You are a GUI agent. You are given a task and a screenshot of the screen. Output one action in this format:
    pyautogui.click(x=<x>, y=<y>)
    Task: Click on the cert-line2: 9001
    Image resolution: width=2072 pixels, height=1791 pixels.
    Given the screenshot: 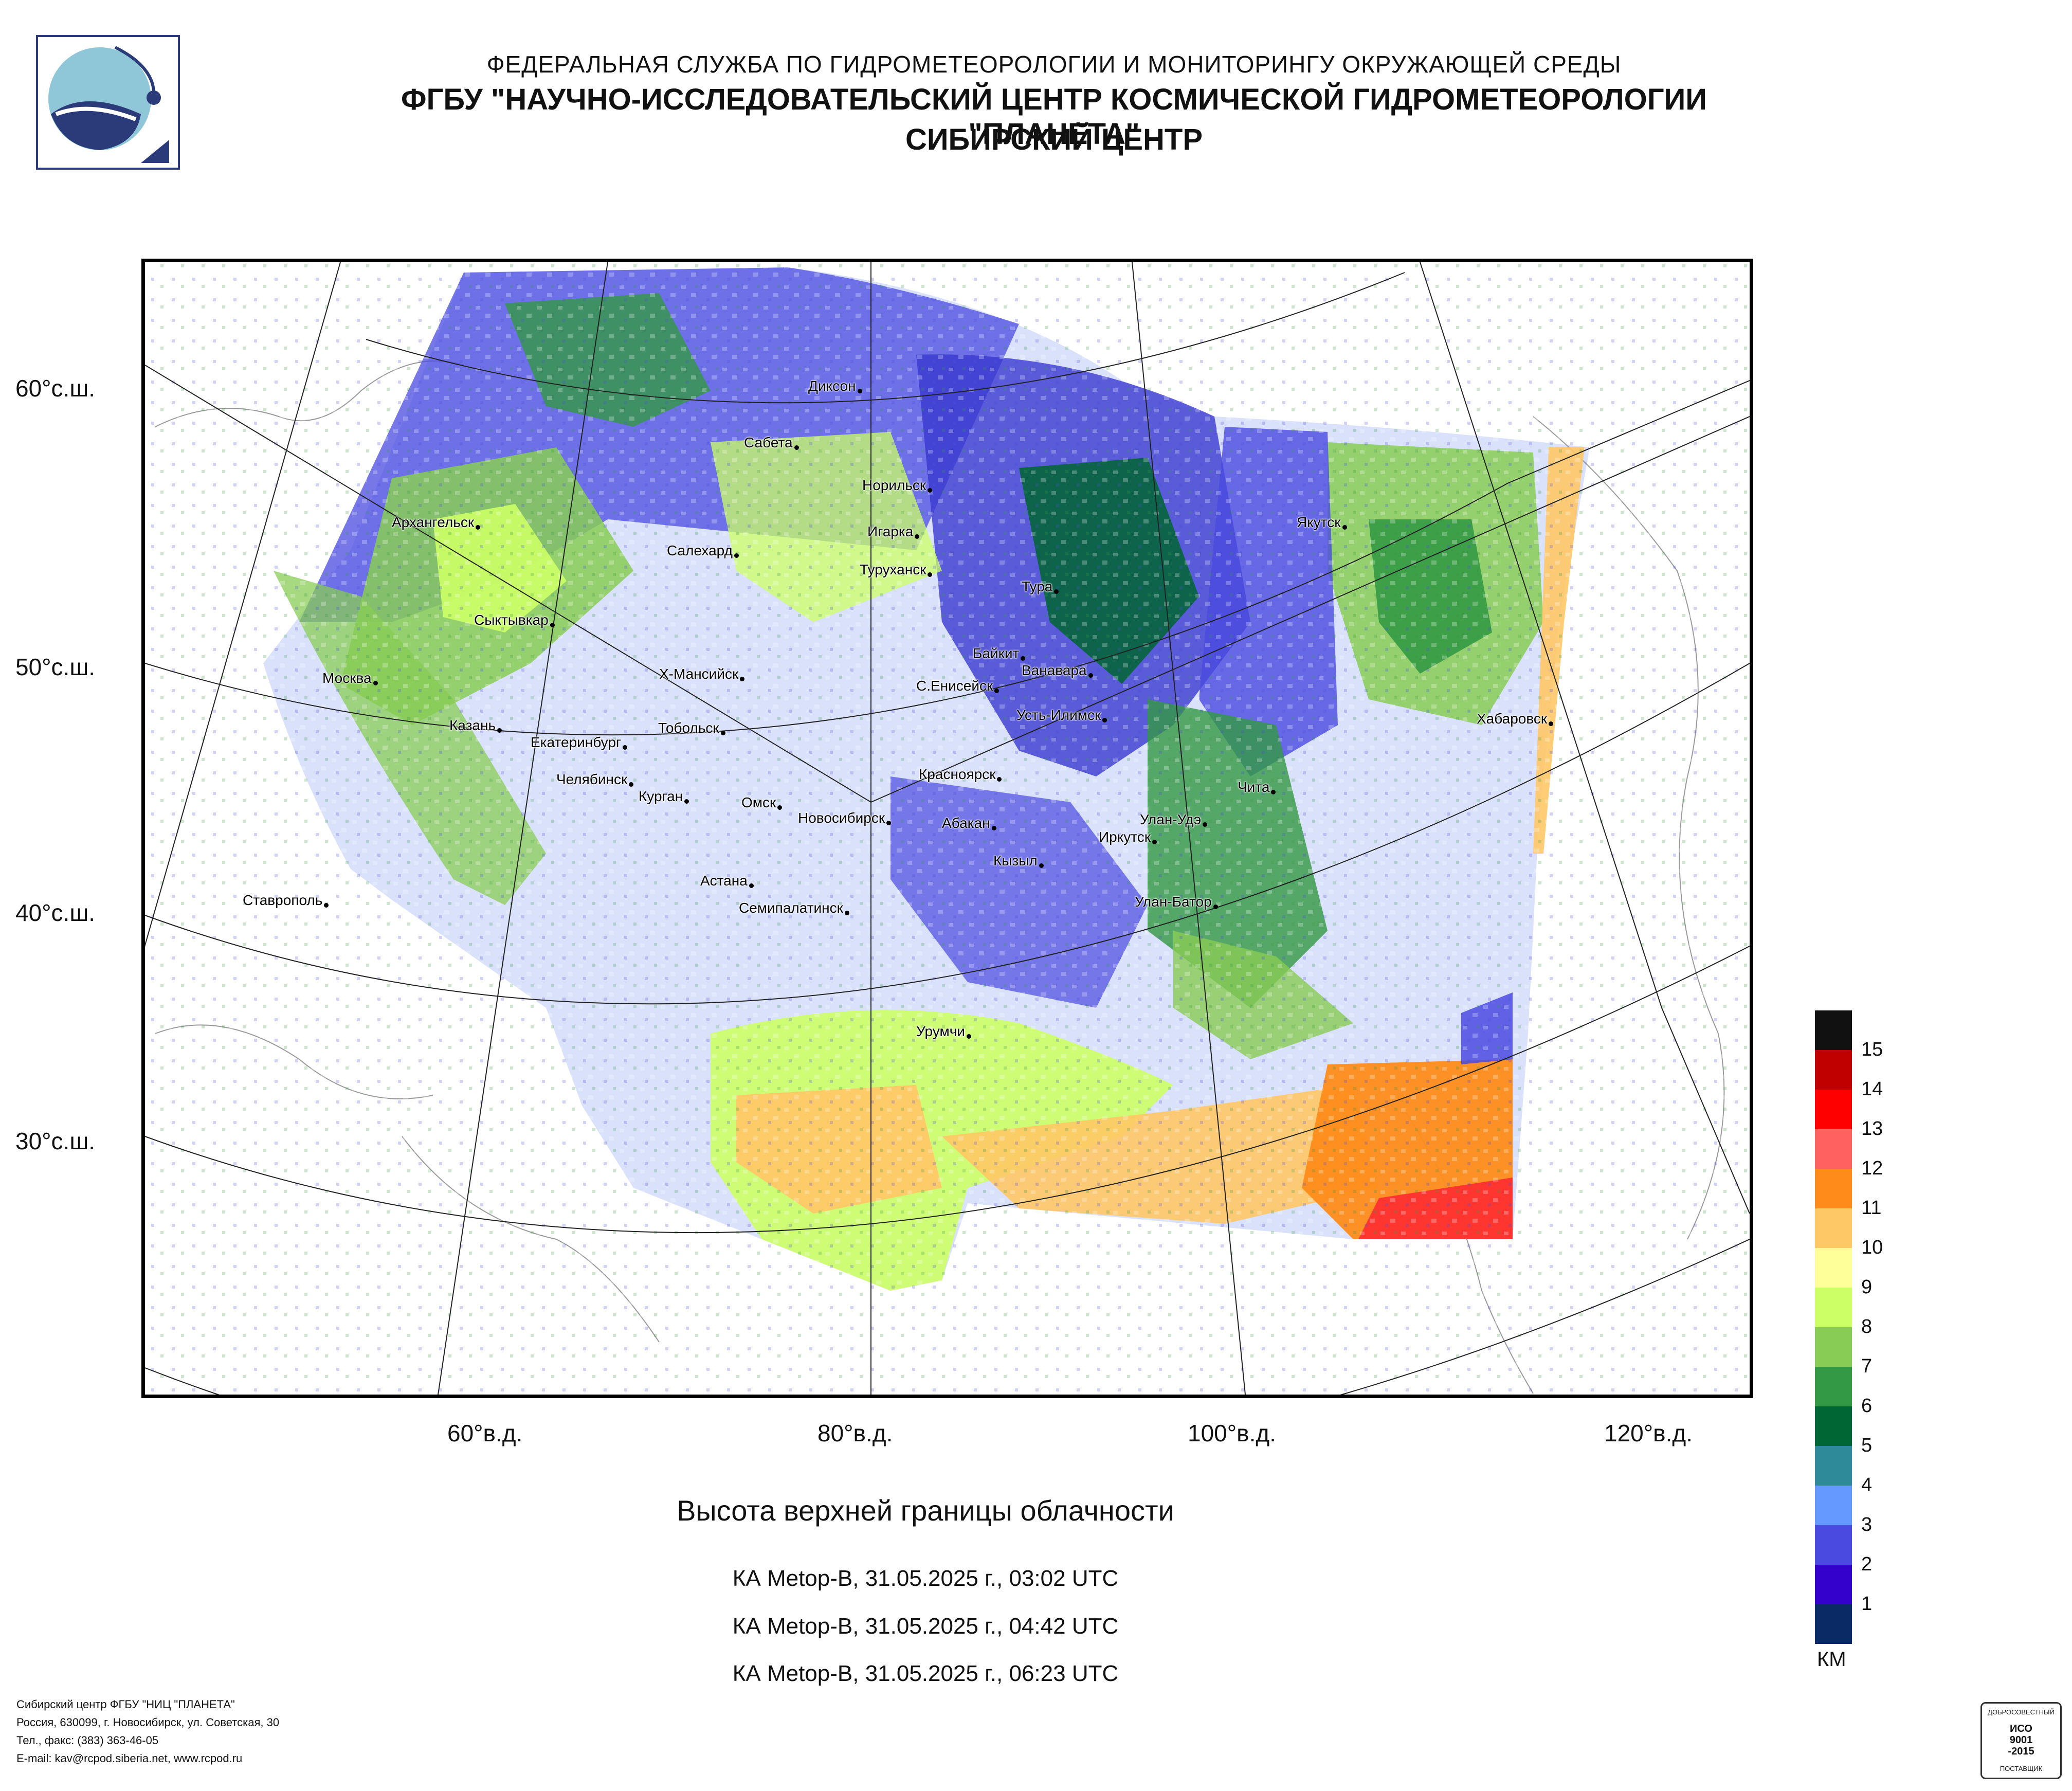 What is the action you would take?
    pyautogui.click(x=2021, y=1740)
    